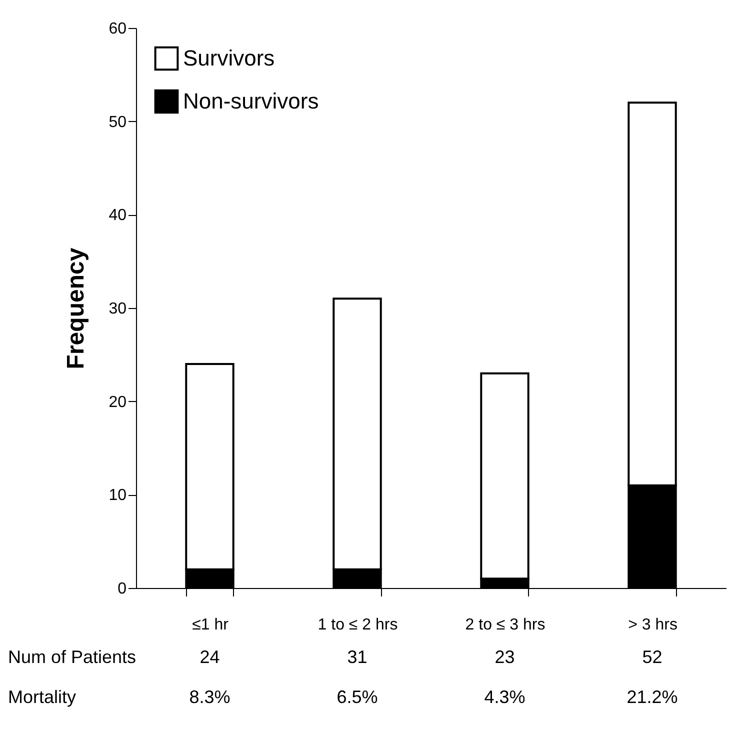 The width and height of the screenshot is (744, 729). Describe the element at coordinates (251, 101) in the screenshot. I see `legend-label: Non-survivors` at that location.